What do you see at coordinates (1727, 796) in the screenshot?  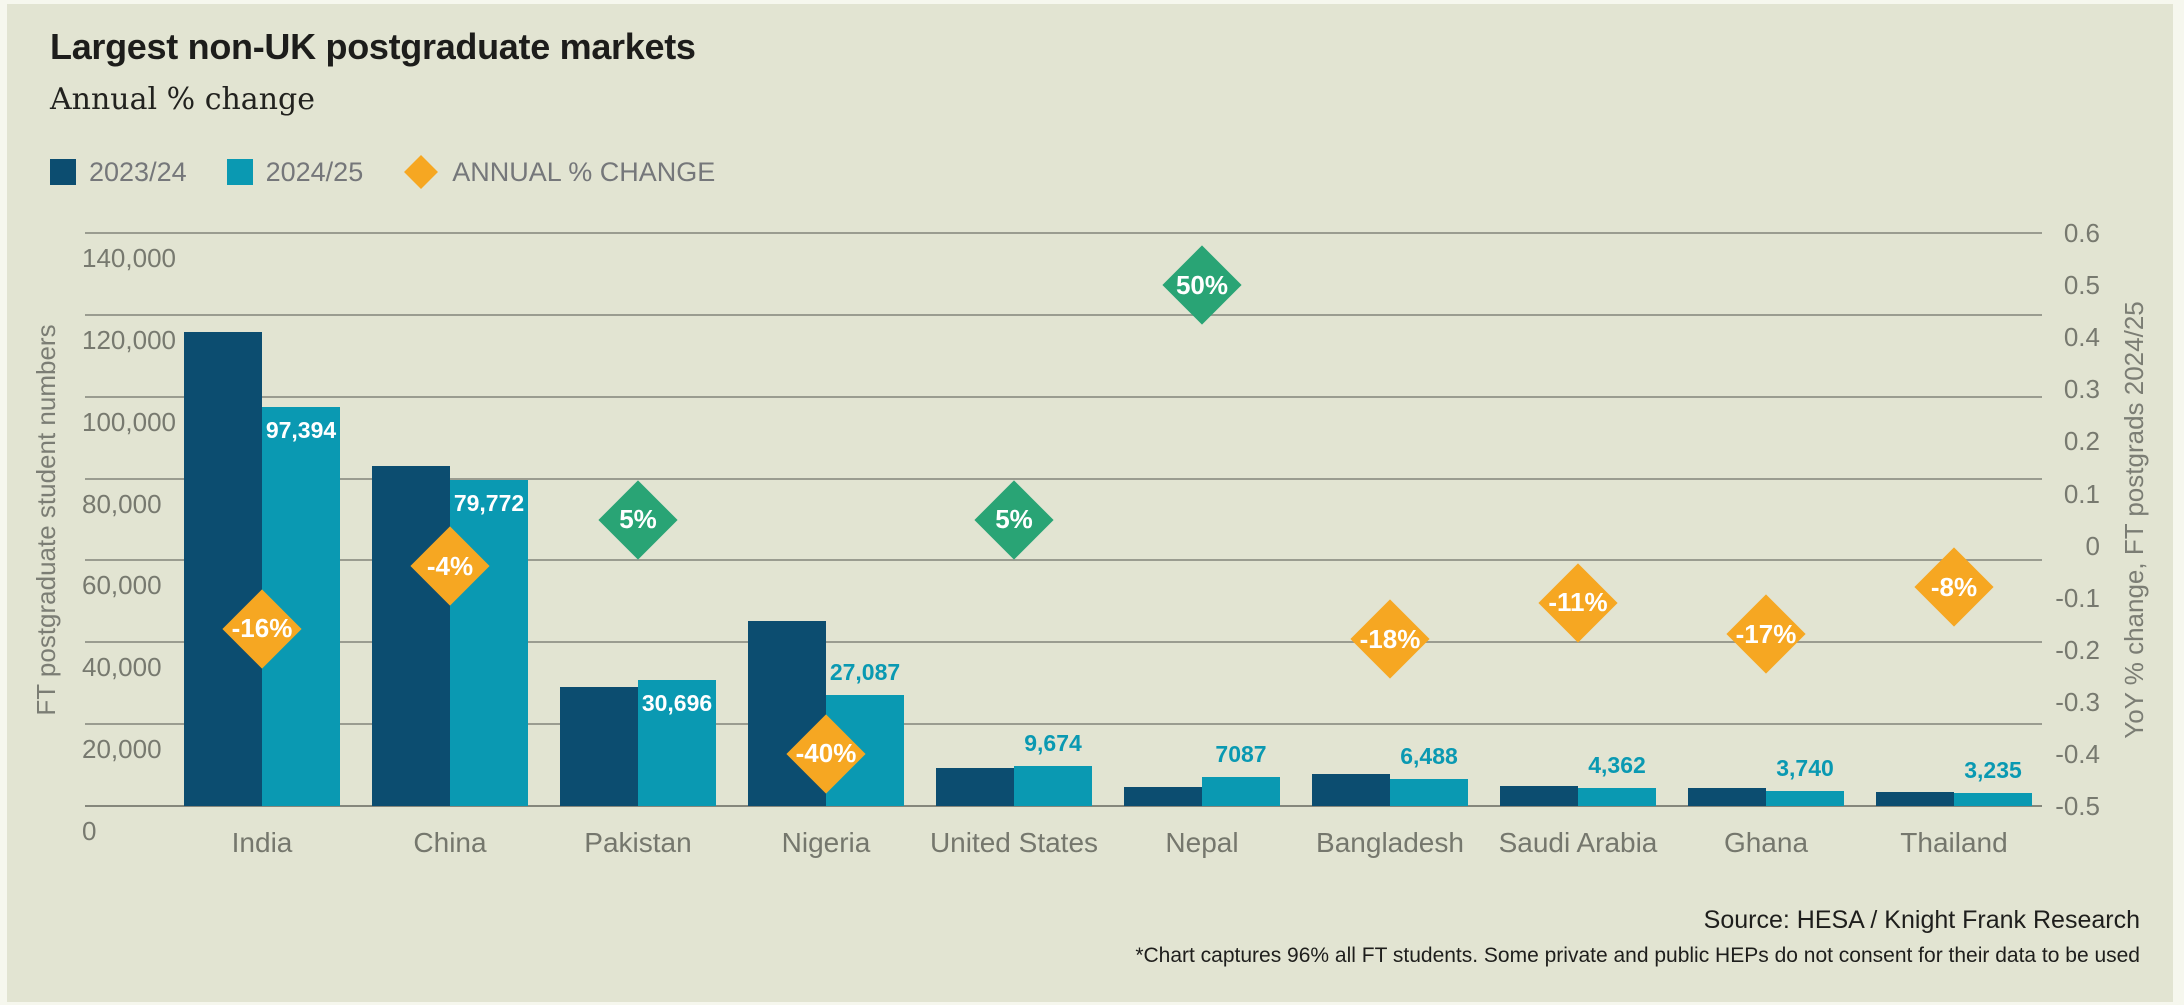 I see `bar-2023-24-ghana` at bounding box center [1727, 796].